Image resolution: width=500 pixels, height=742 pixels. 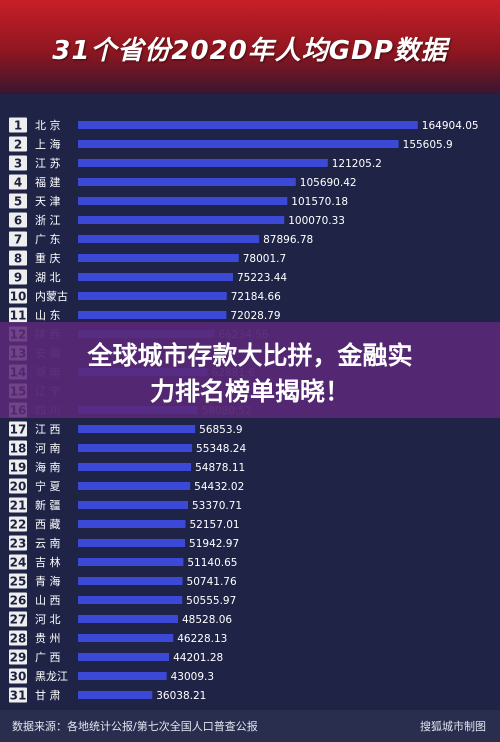 What do you see at coordinates (48, 524) in the screenshot?
I see `province-label: 西 藏` at bounding box center [48, 524].